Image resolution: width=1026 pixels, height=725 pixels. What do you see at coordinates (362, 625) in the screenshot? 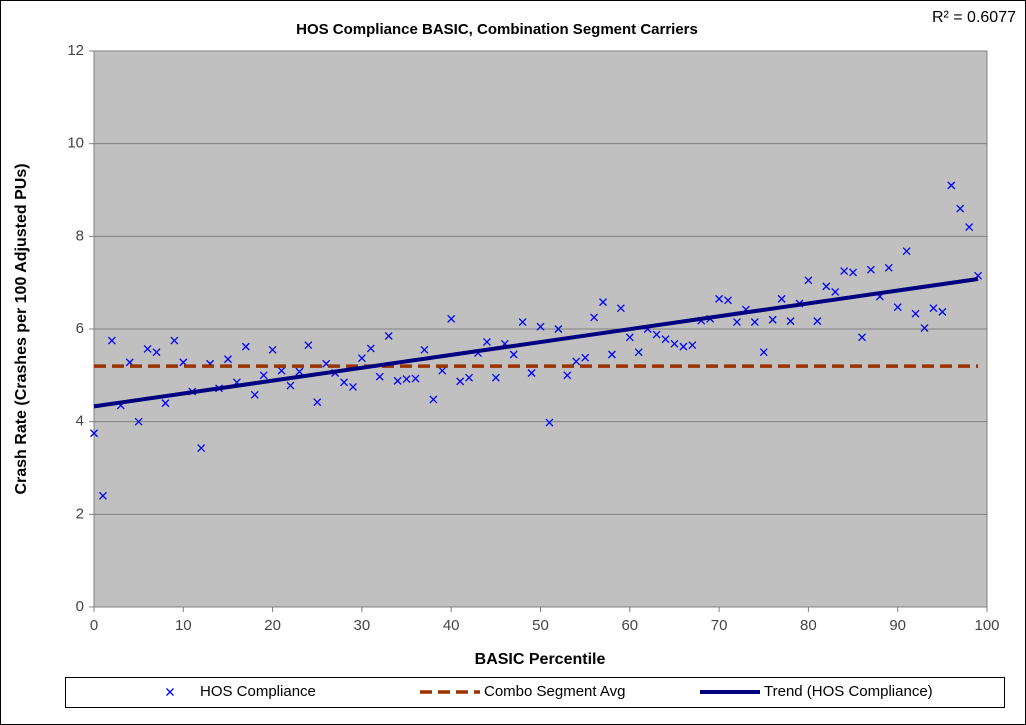
I see `x-tick-label: 30` at bounding box center [362, 625].